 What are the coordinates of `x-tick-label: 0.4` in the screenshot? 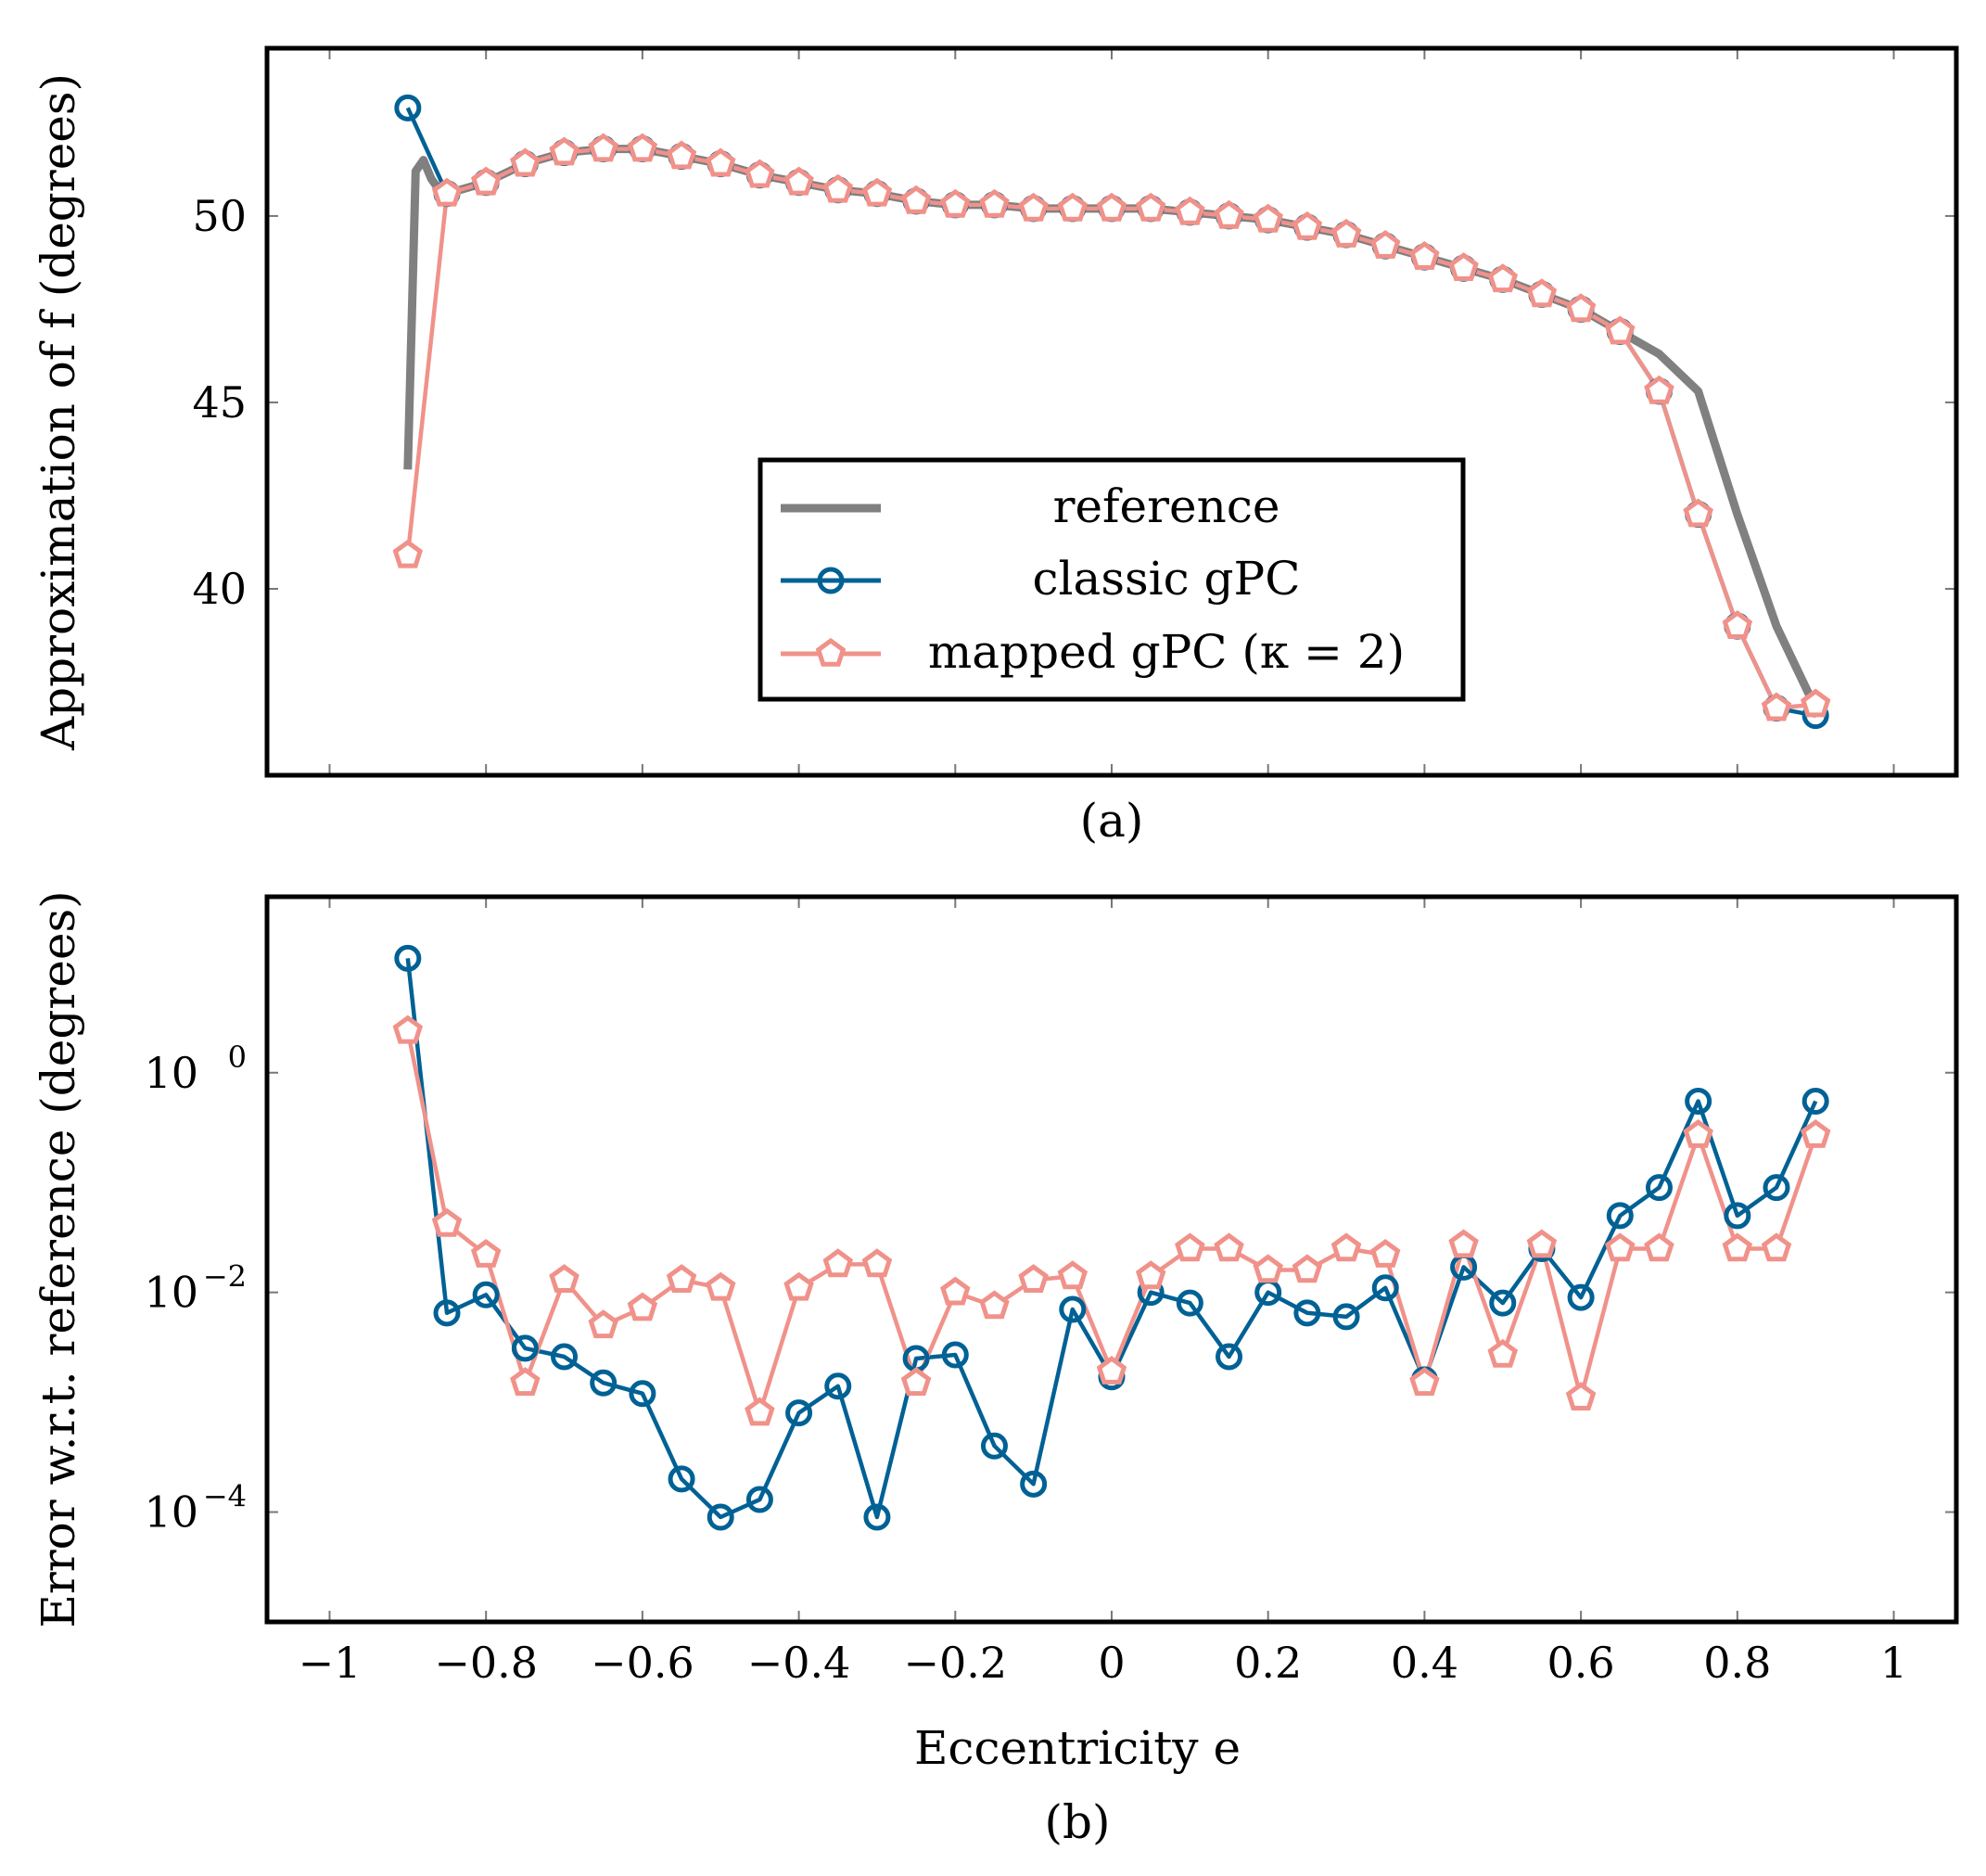 It's located at (1424, 1663).